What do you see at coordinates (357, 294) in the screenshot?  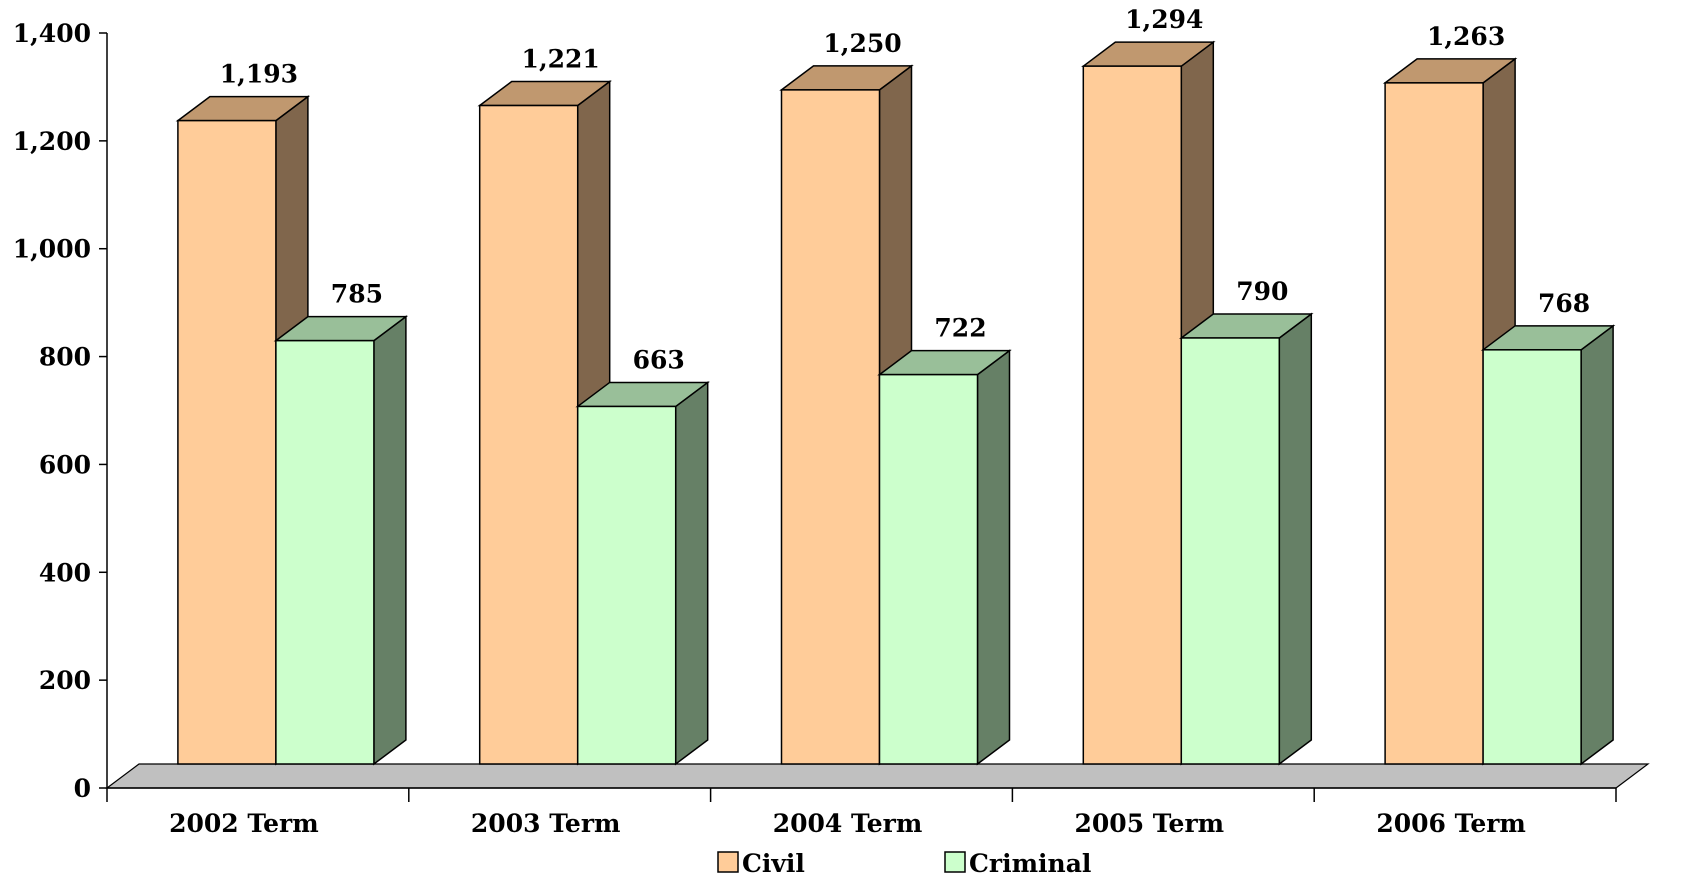 I see `value-label-criminal: 785` at bounding box center [357, 294].